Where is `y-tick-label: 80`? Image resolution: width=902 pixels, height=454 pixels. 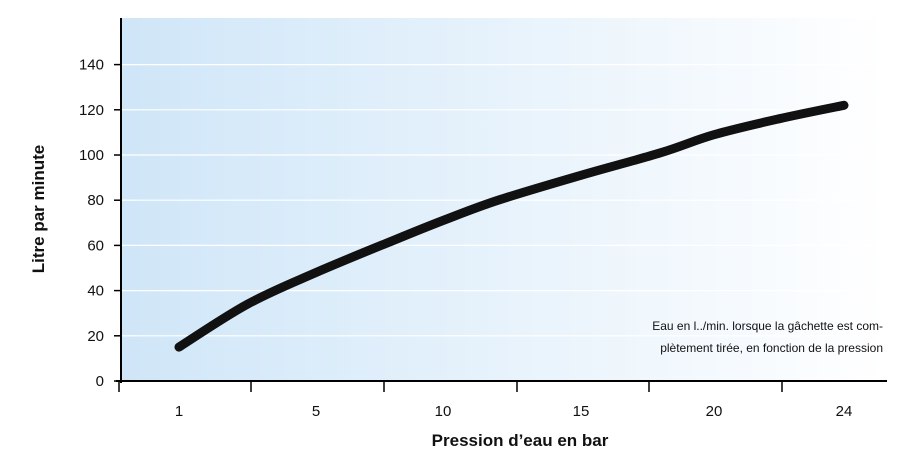
y-tick-label: 80 is located at coordinates (95, 200).